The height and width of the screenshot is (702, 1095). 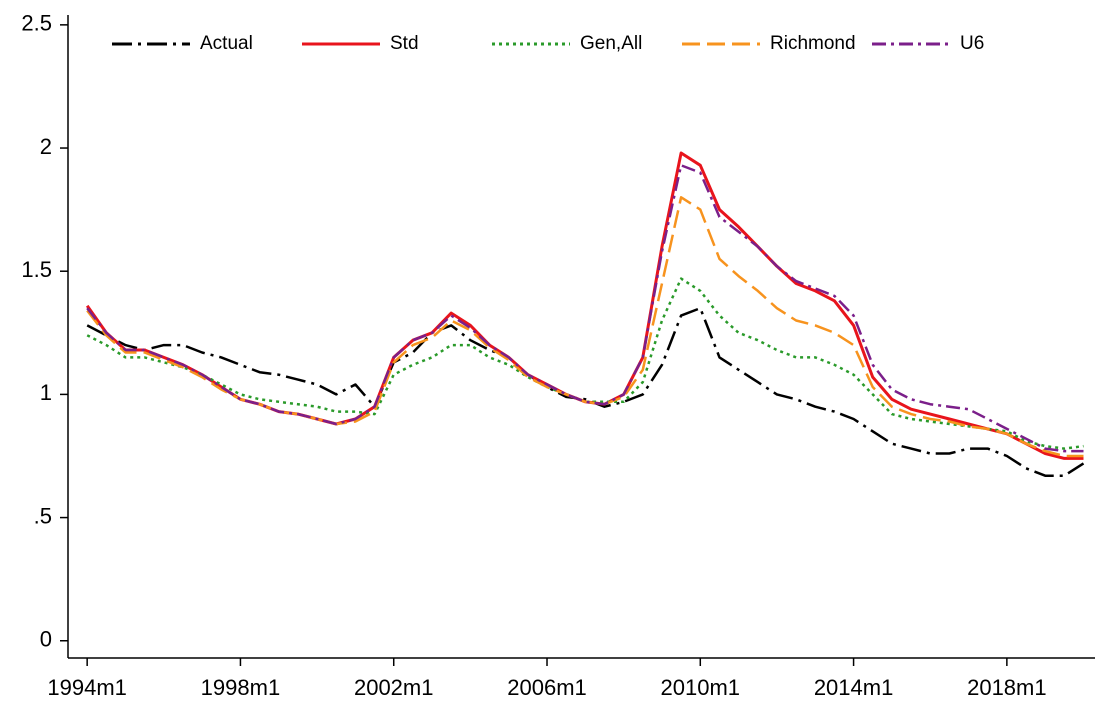 What do you see at coordinates (972, 43) in the screenshot?
I see `legend-label: U6` at bounding box center [972, 43].